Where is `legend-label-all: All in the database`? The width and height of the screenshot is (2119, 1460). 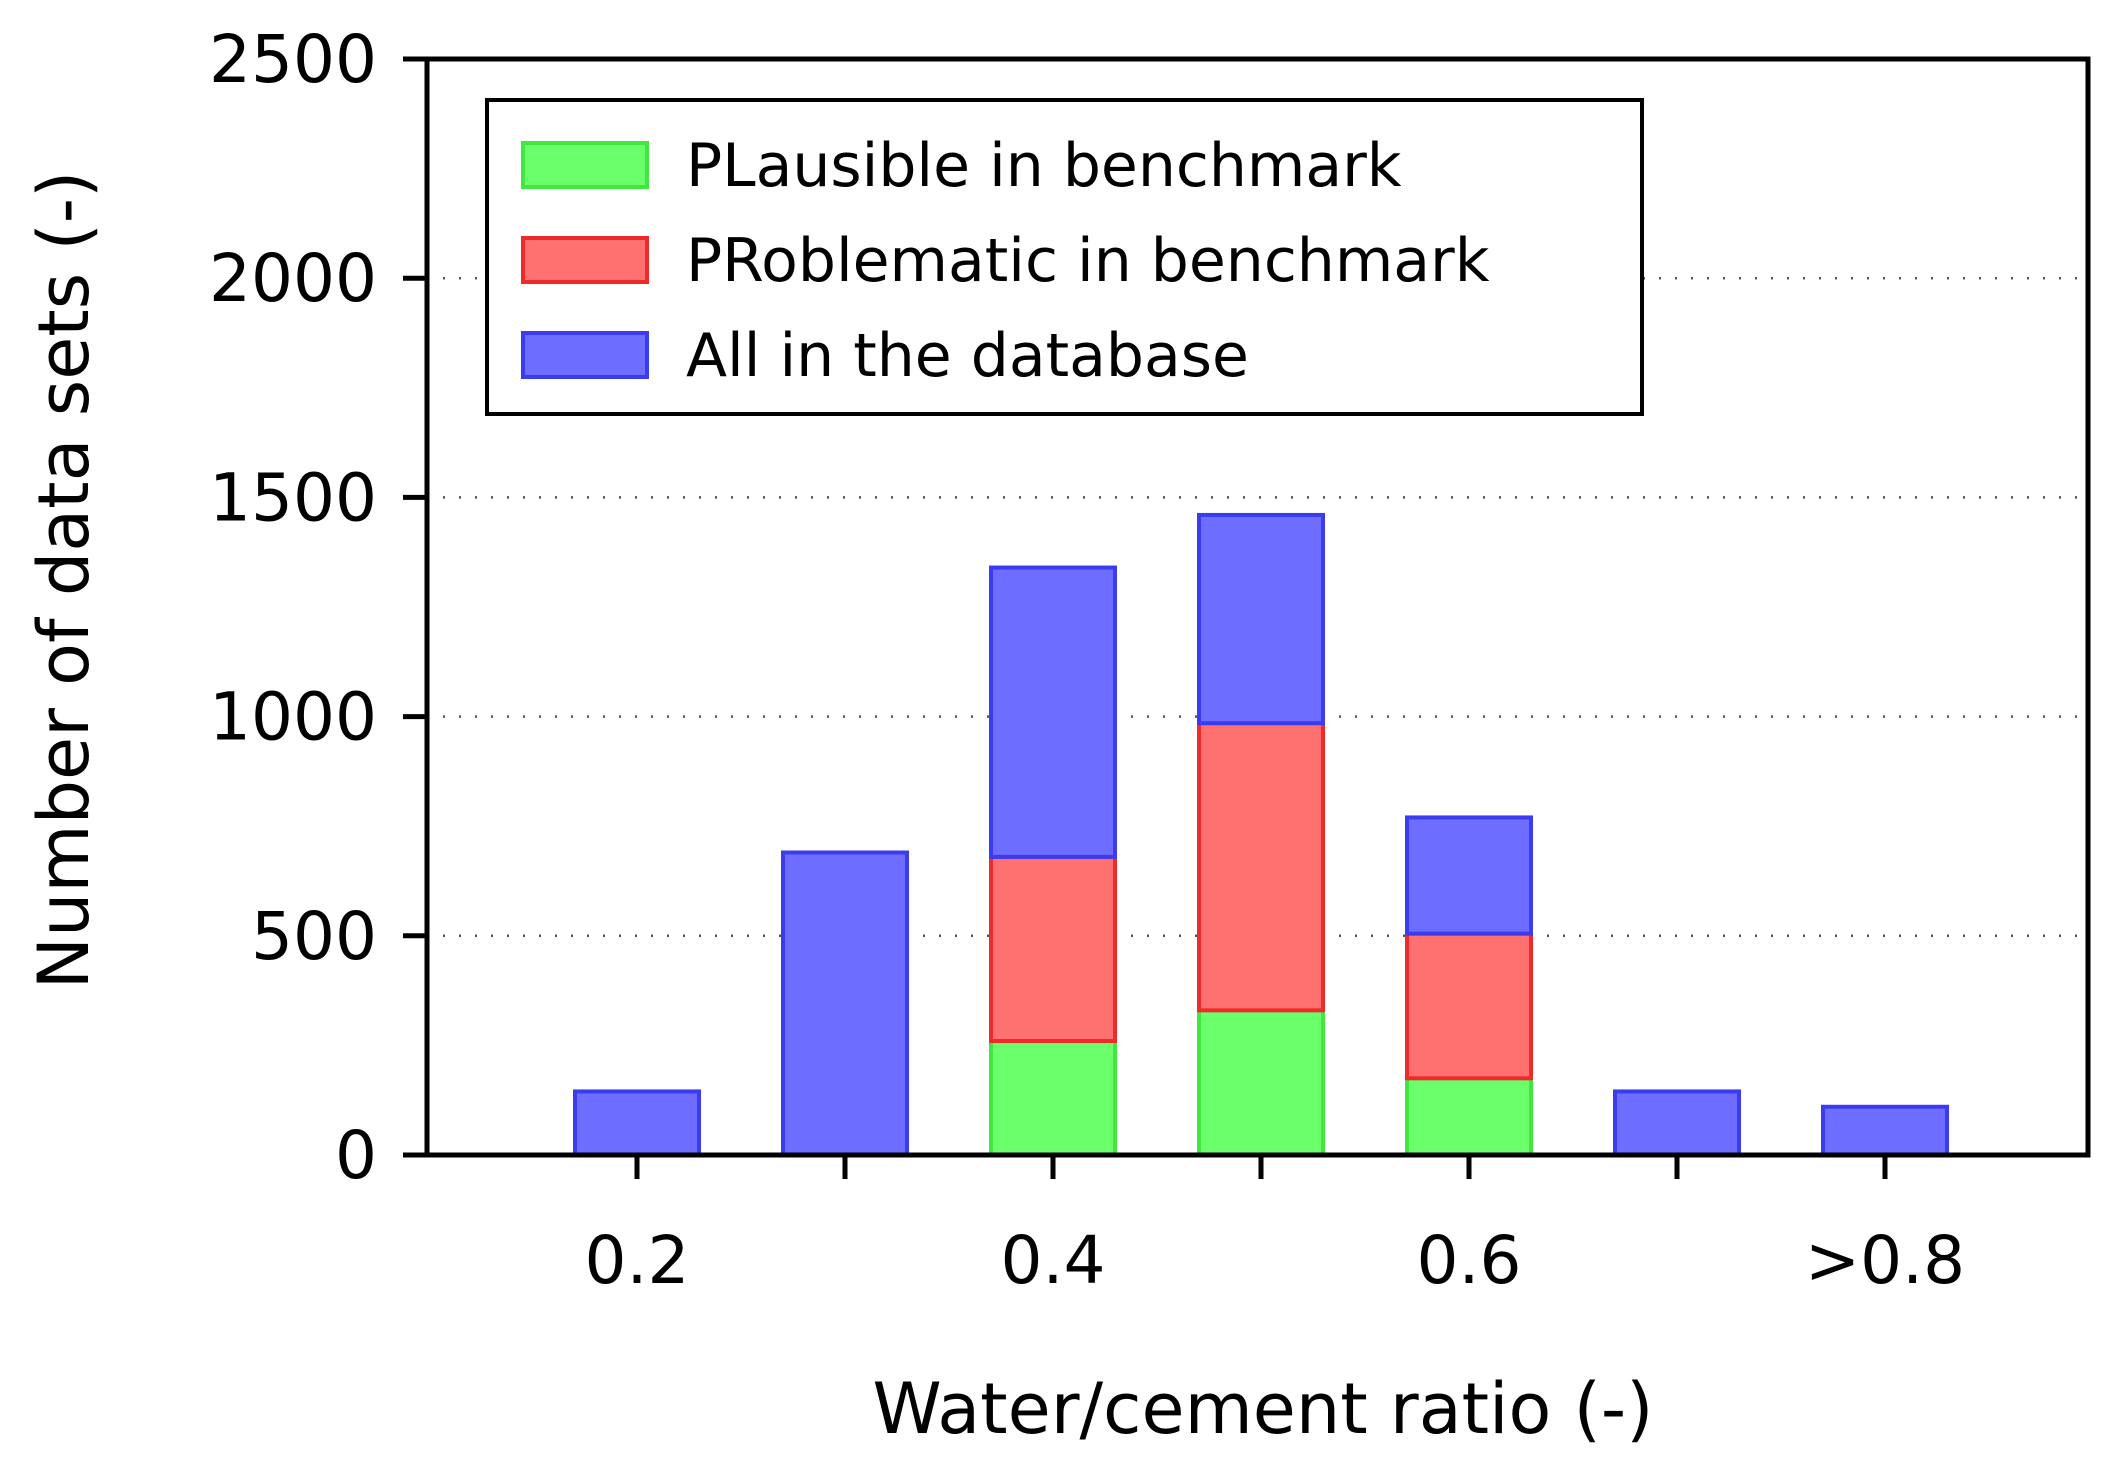 legend-label-all: All in the database is located at coordinates (967, 356).